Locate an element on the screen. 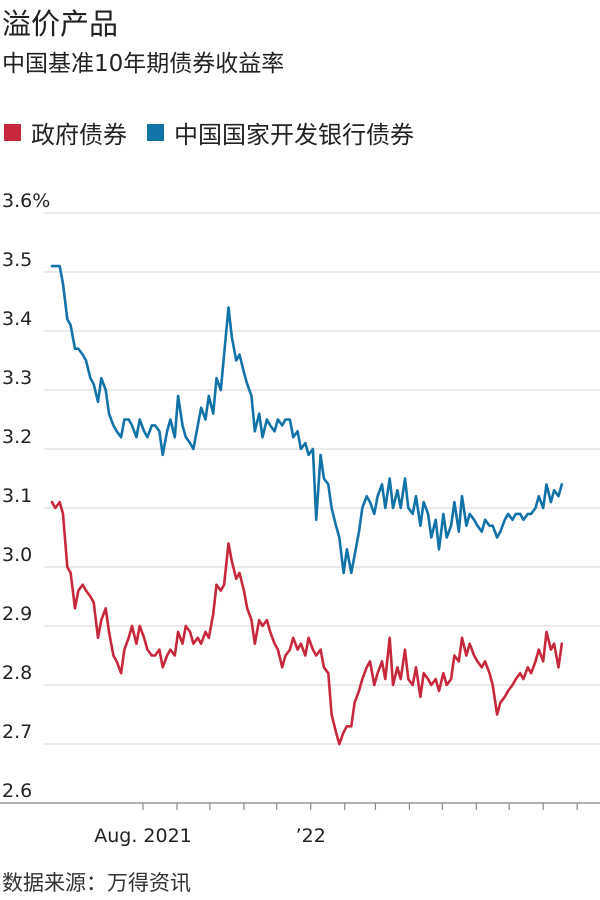 The image size is (600, 900). legend-item-cdb: 中国国家开发银行债券 is located at coordinates (280, 132).